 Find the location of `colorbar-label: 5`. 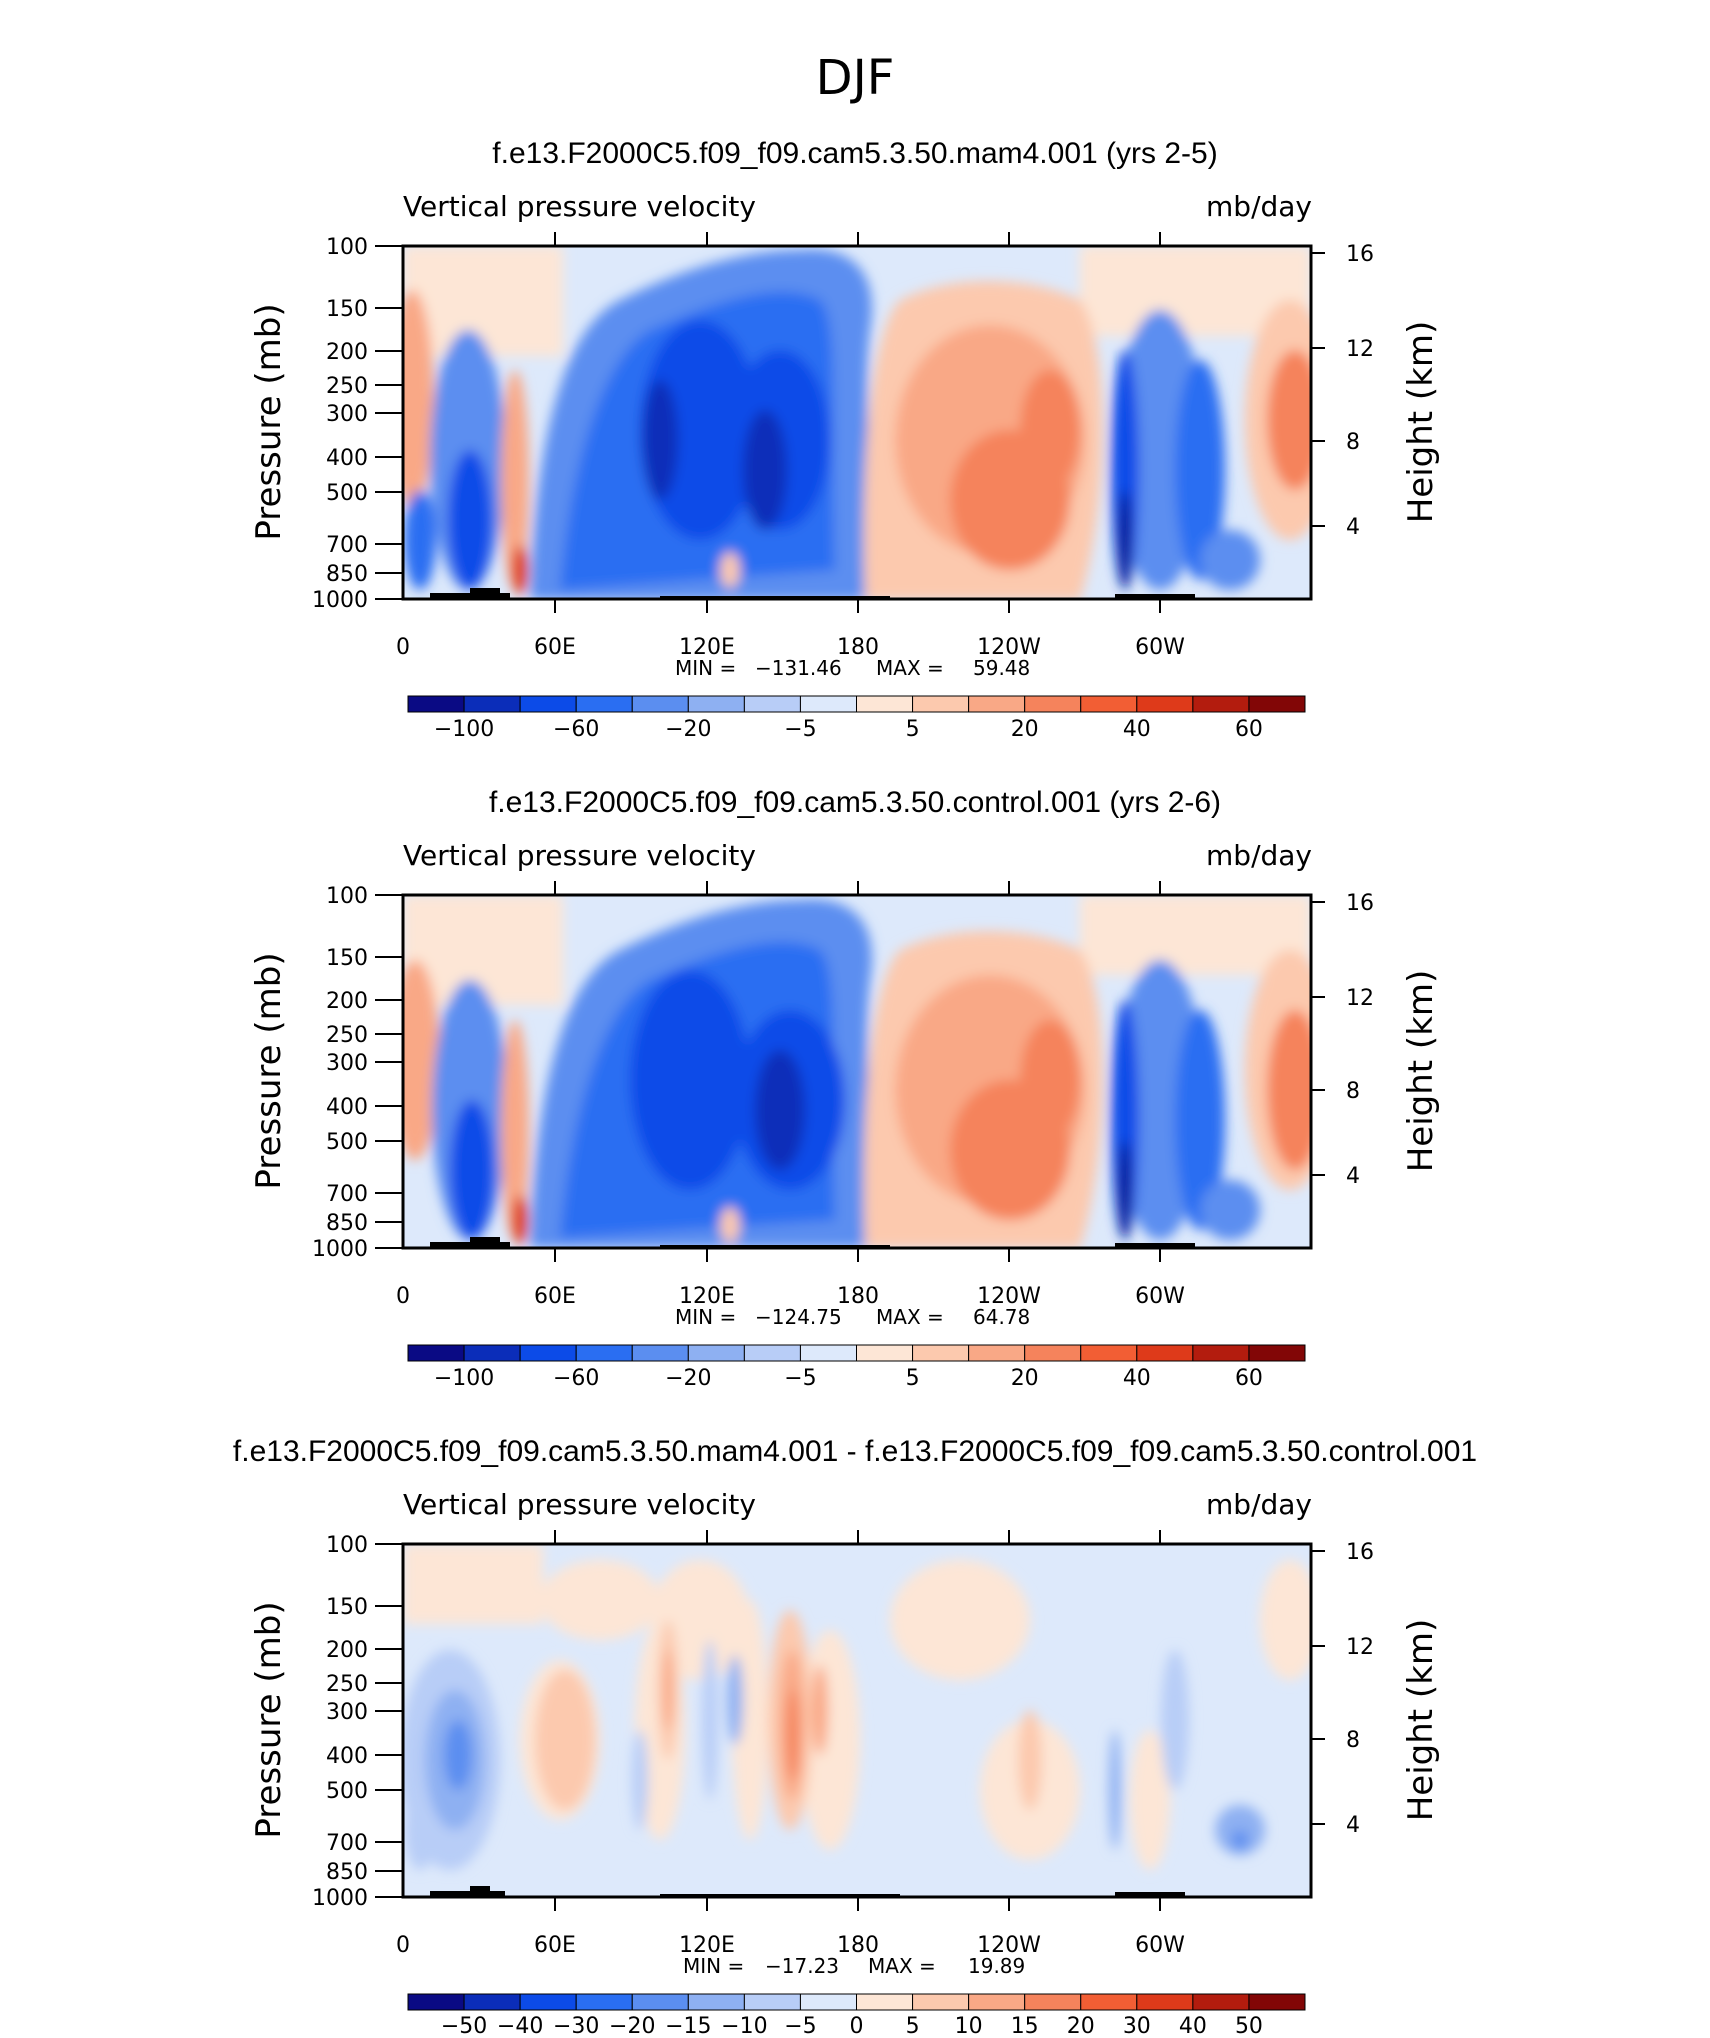

colorbar-label: 5 is located at coordinates (913, 729).